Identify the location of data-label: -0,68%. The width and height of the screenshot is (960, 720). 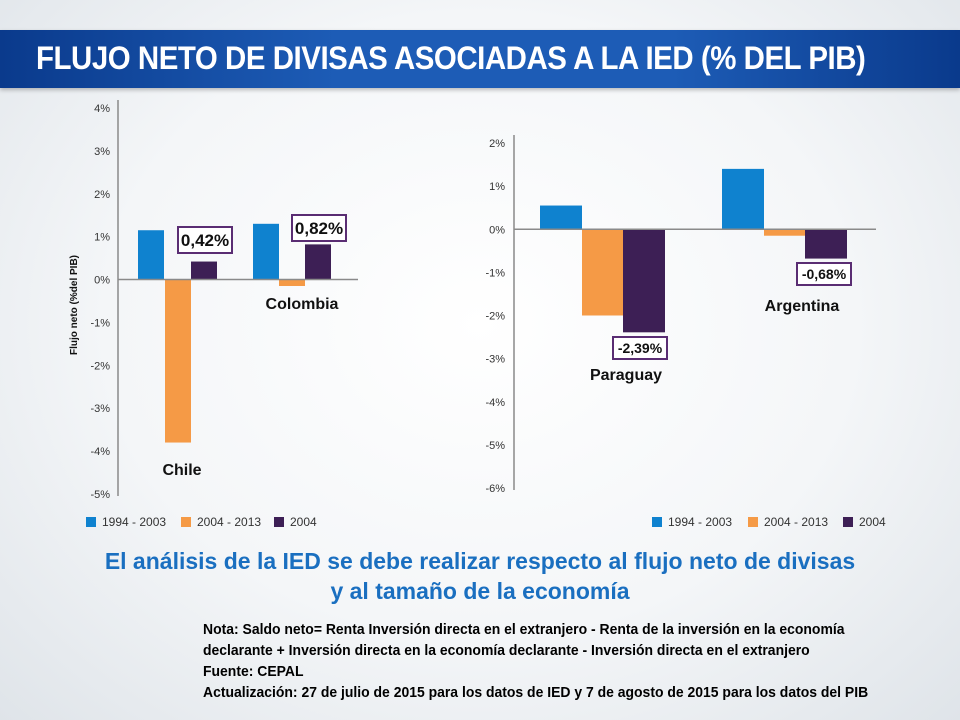
(824, 274).